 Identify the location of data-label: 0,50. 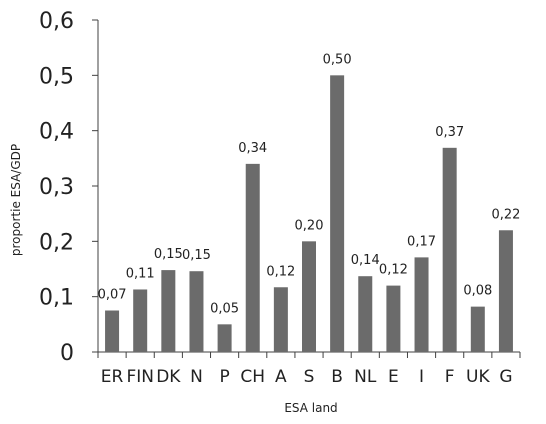
(337, 59).